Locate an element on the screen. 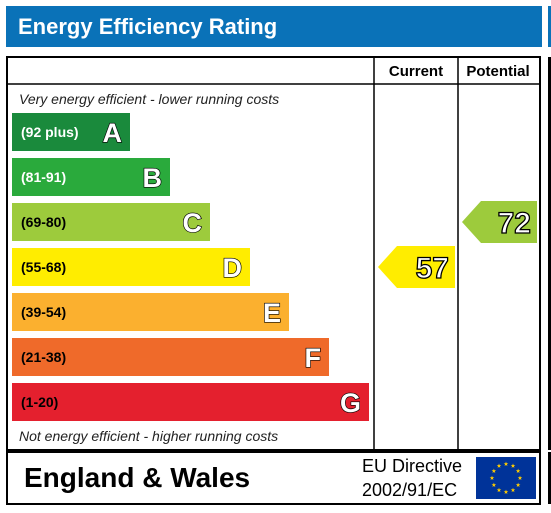  band-a is located at coordinates (71, 132).